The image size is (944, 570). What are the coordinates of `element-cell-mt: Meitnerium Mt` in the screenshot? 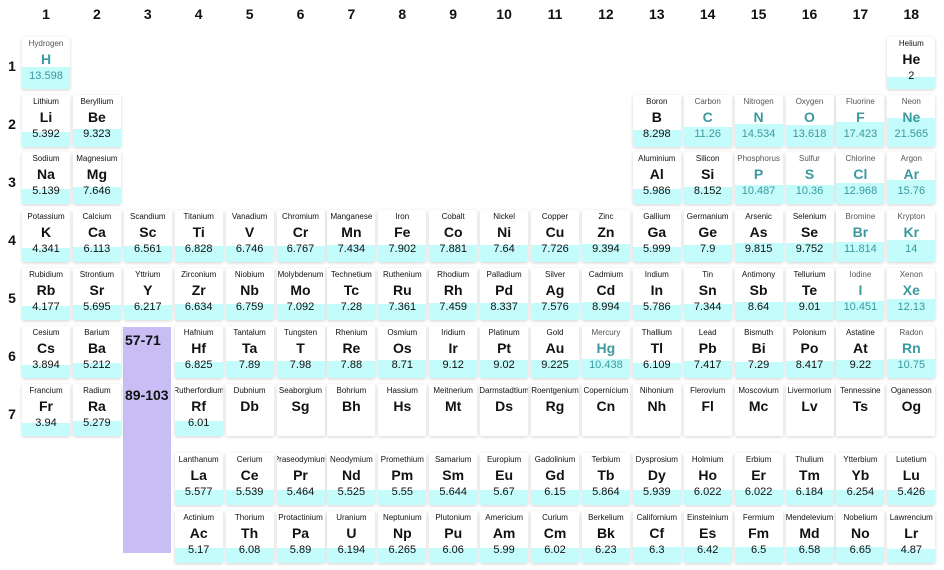 It's located at (453, 410).